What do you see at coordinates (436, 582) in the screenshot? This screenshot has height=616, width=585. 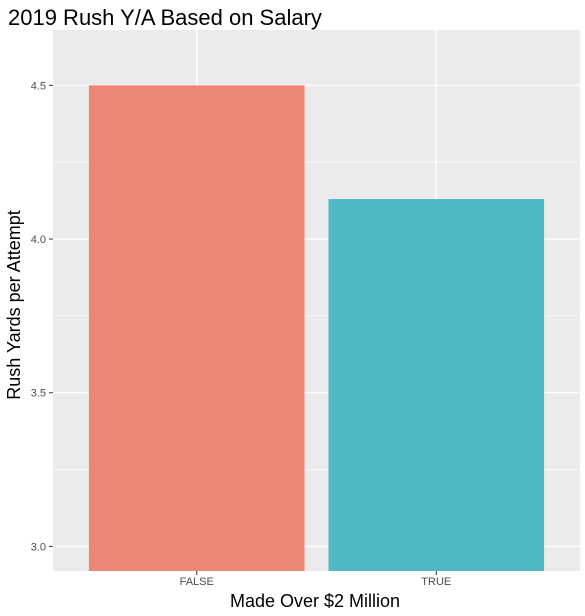 I see `x-tick-label: TRUE` at bounding box center [436, 582].